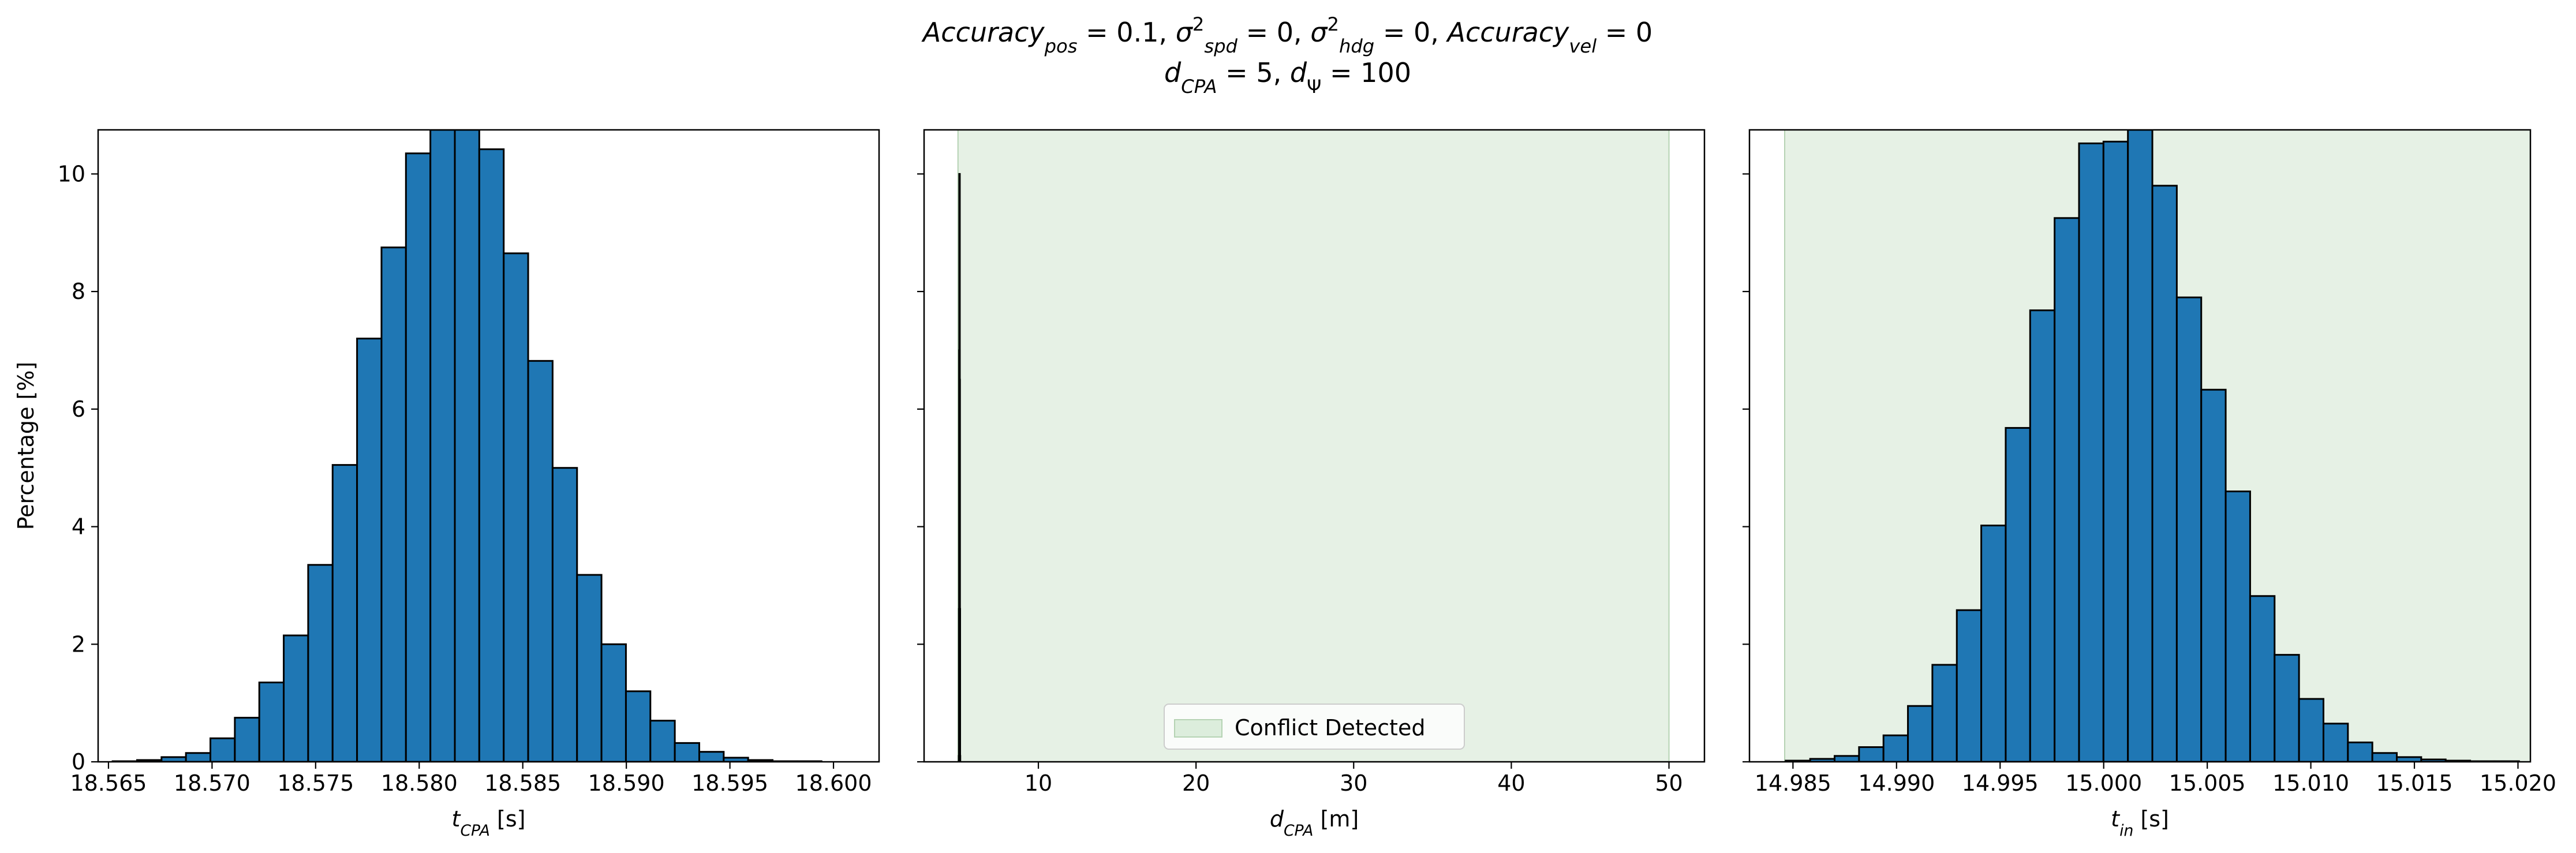 The image size is (2576, 853). What do you see at coordinates (729, 783) in the screenshot?
I see `x-tick-label: 18.595` at bounding box center [729, 783].